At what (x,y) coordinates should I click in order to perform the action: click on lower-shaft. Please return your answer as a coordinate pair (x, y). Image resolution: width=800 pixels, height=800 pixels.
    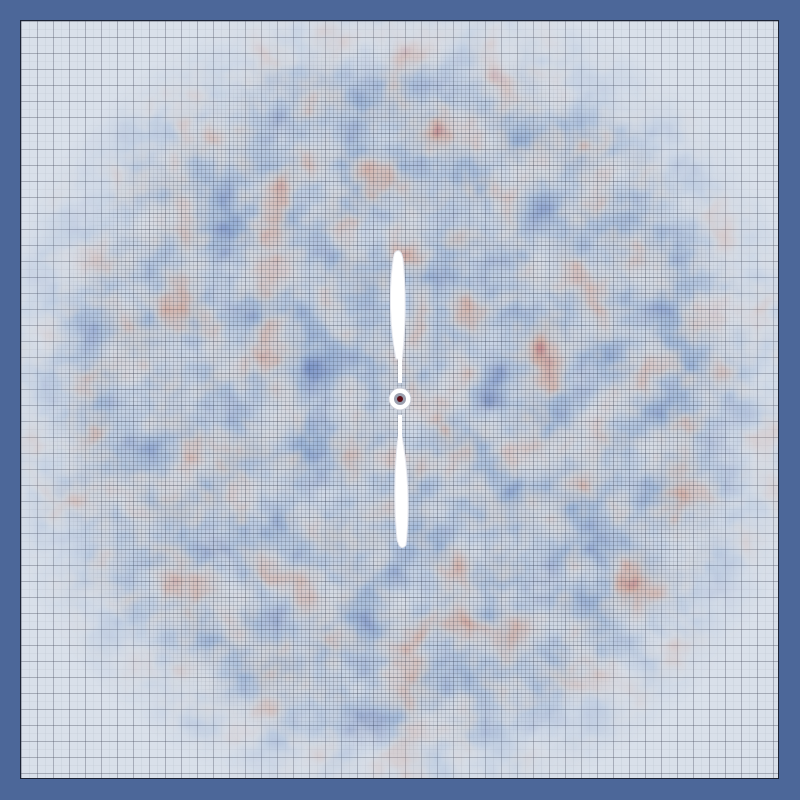
    Looking at the image, I should click on (400, 427).